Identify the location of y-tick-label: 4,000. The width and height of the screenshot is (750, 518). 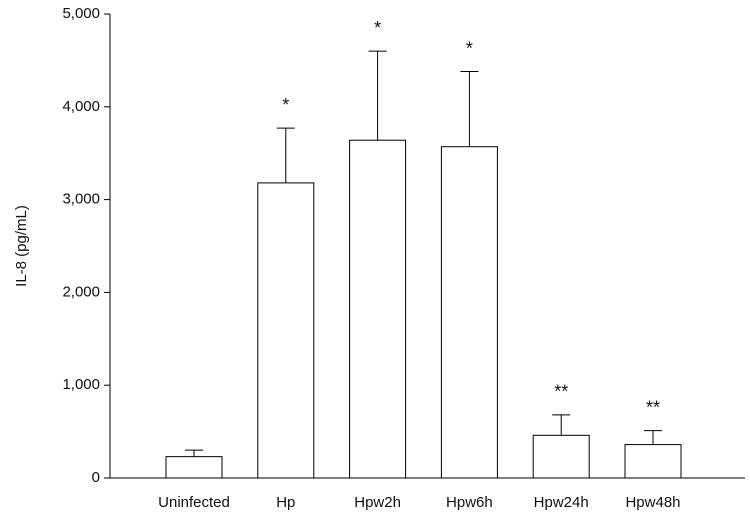
(81, 106).